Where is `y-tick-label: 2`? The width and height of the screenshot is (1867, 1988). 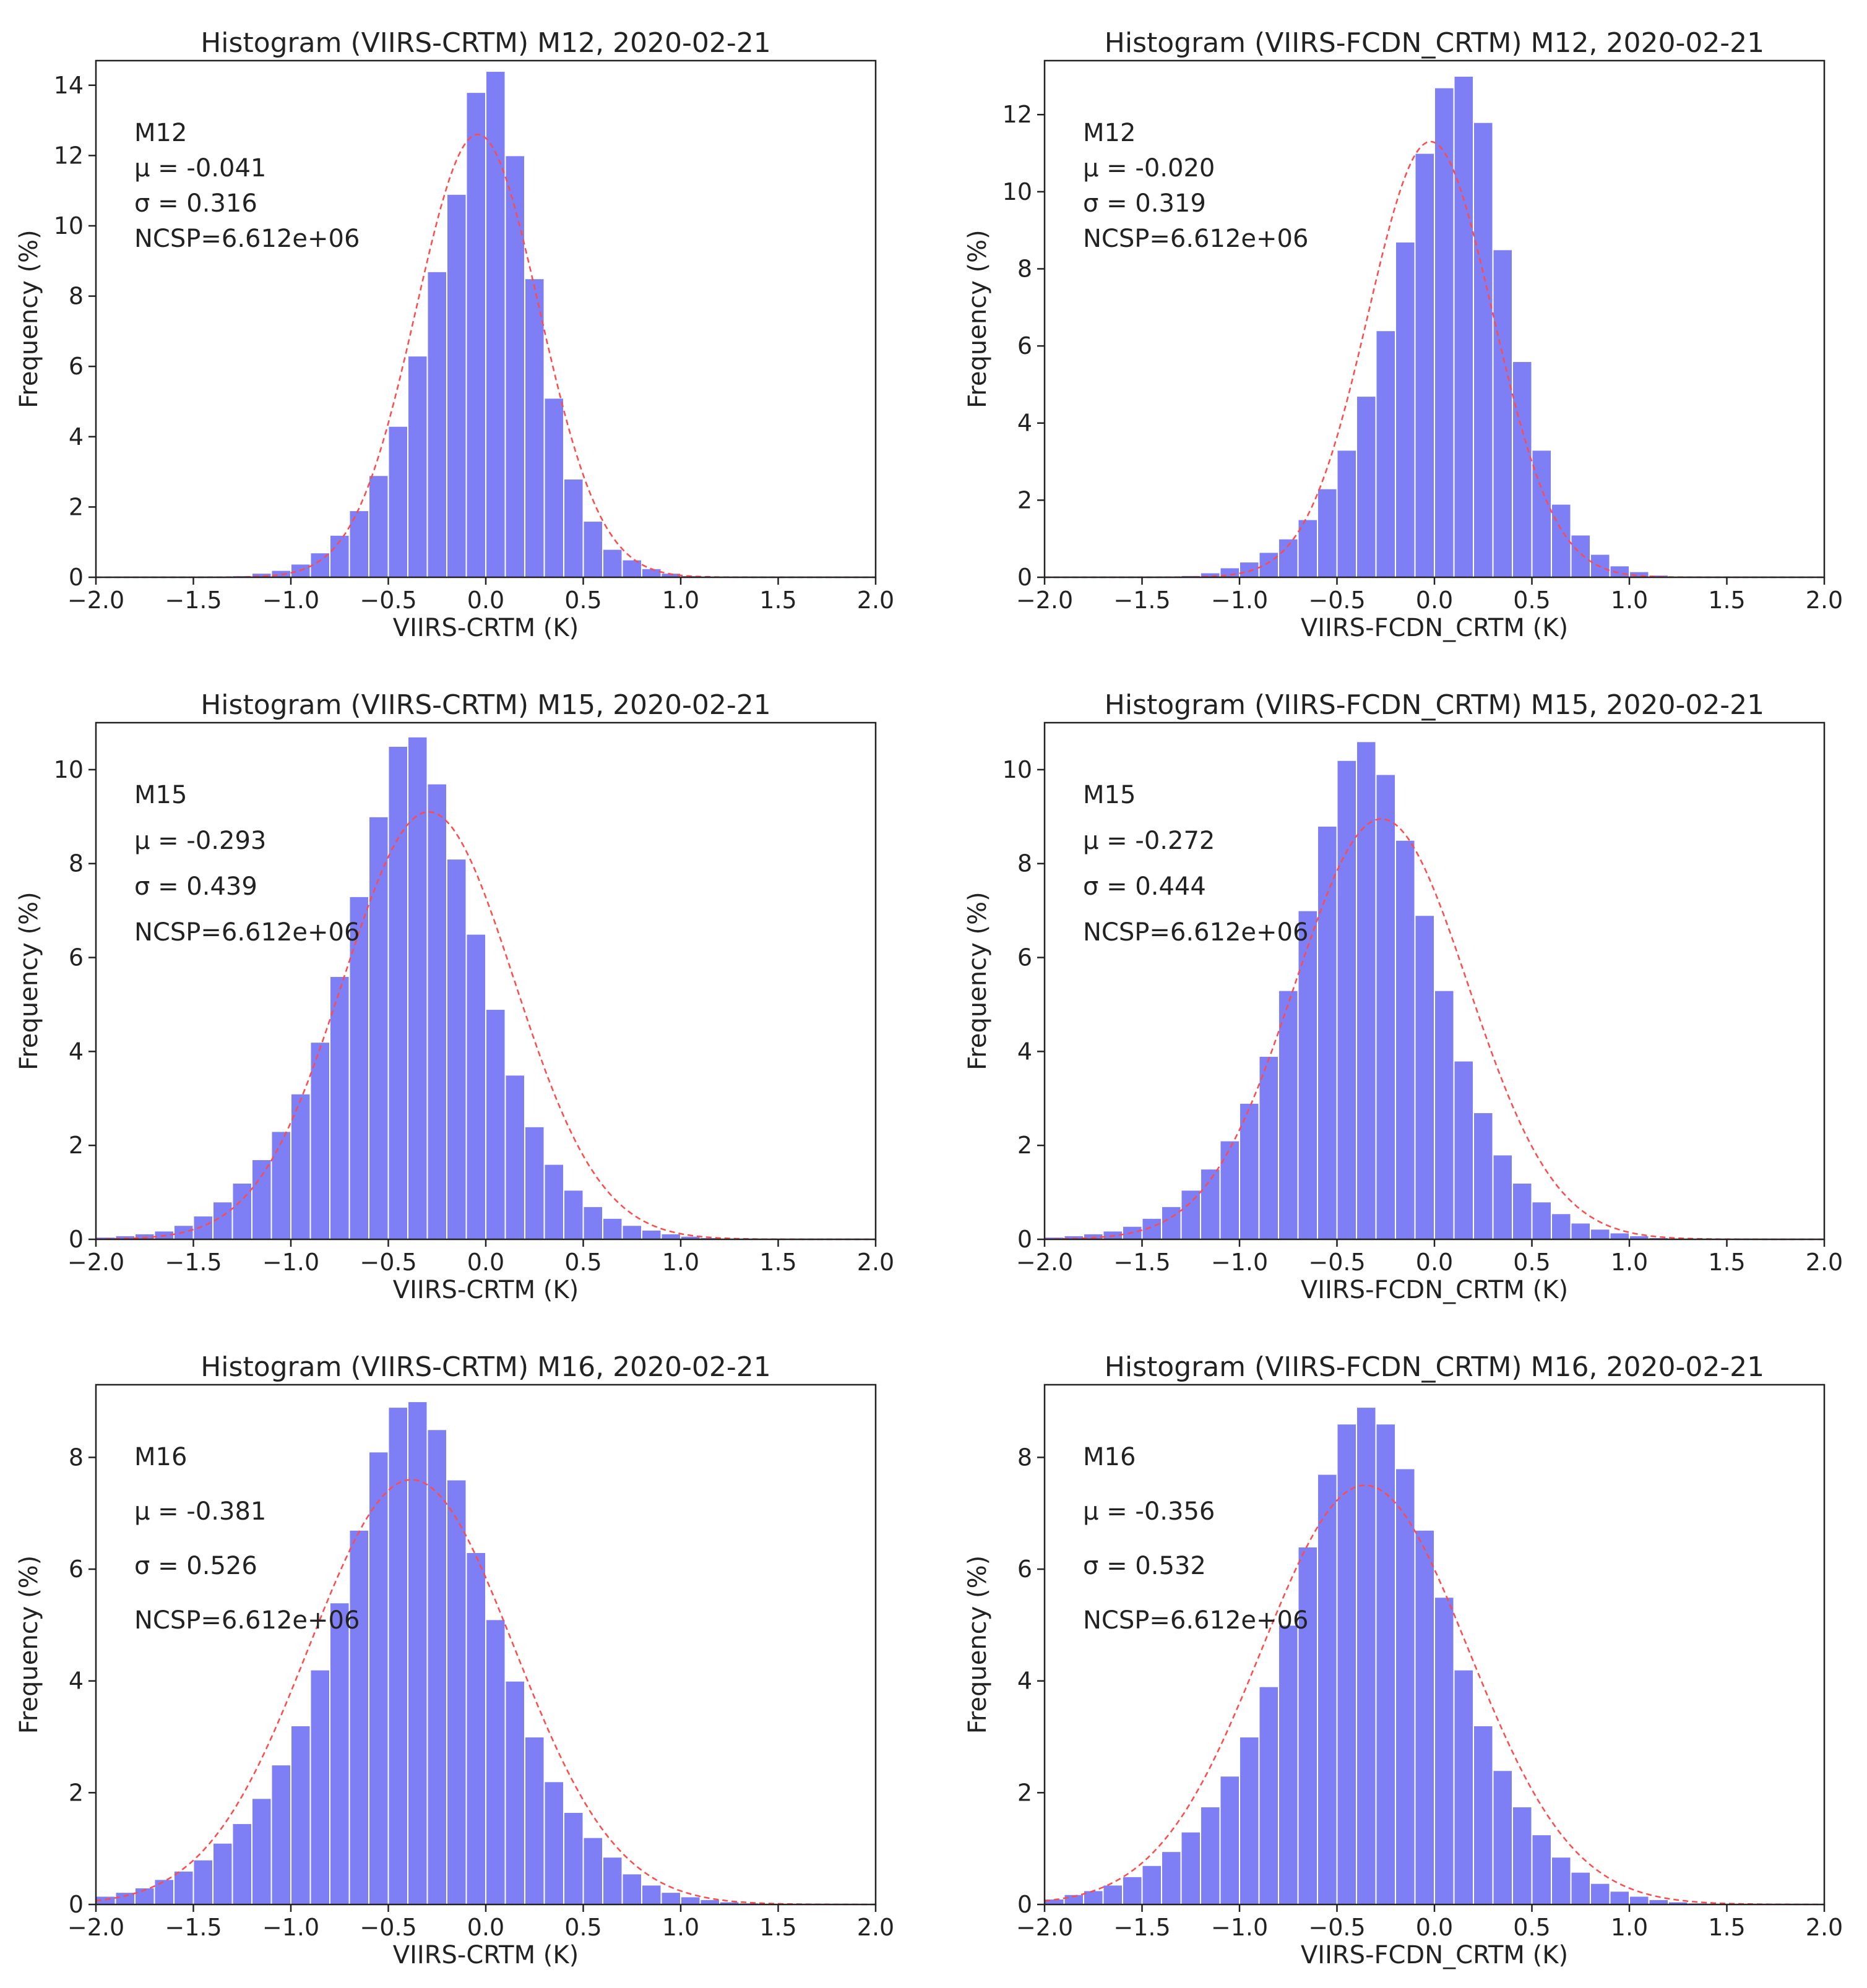
y-tick-label: 2 is located at coordinates (1024, 500).